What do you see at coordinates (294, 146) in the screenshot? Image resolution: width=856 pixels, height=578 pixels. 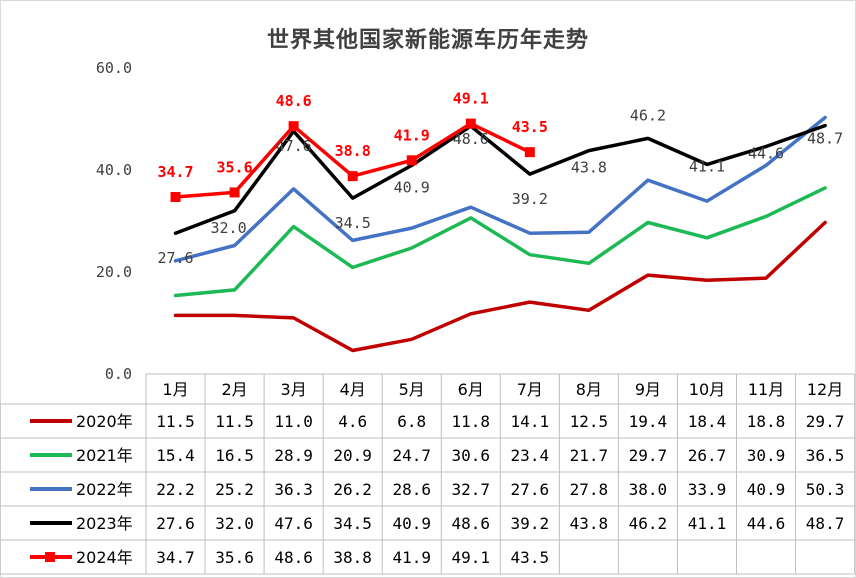 I see `data-label: 47.6` at bounding box center [294, 146].